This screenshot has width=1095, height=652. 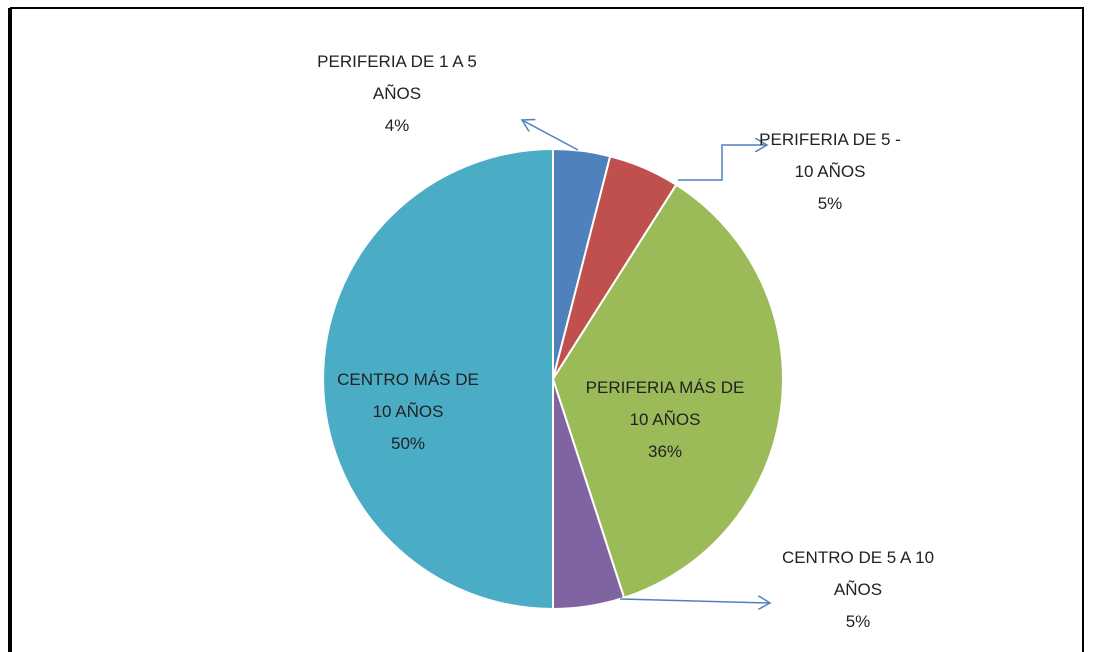 I want to click on label-name: CENTRO MÁS DE 10 AÑOS, so click(x=408, y=395).